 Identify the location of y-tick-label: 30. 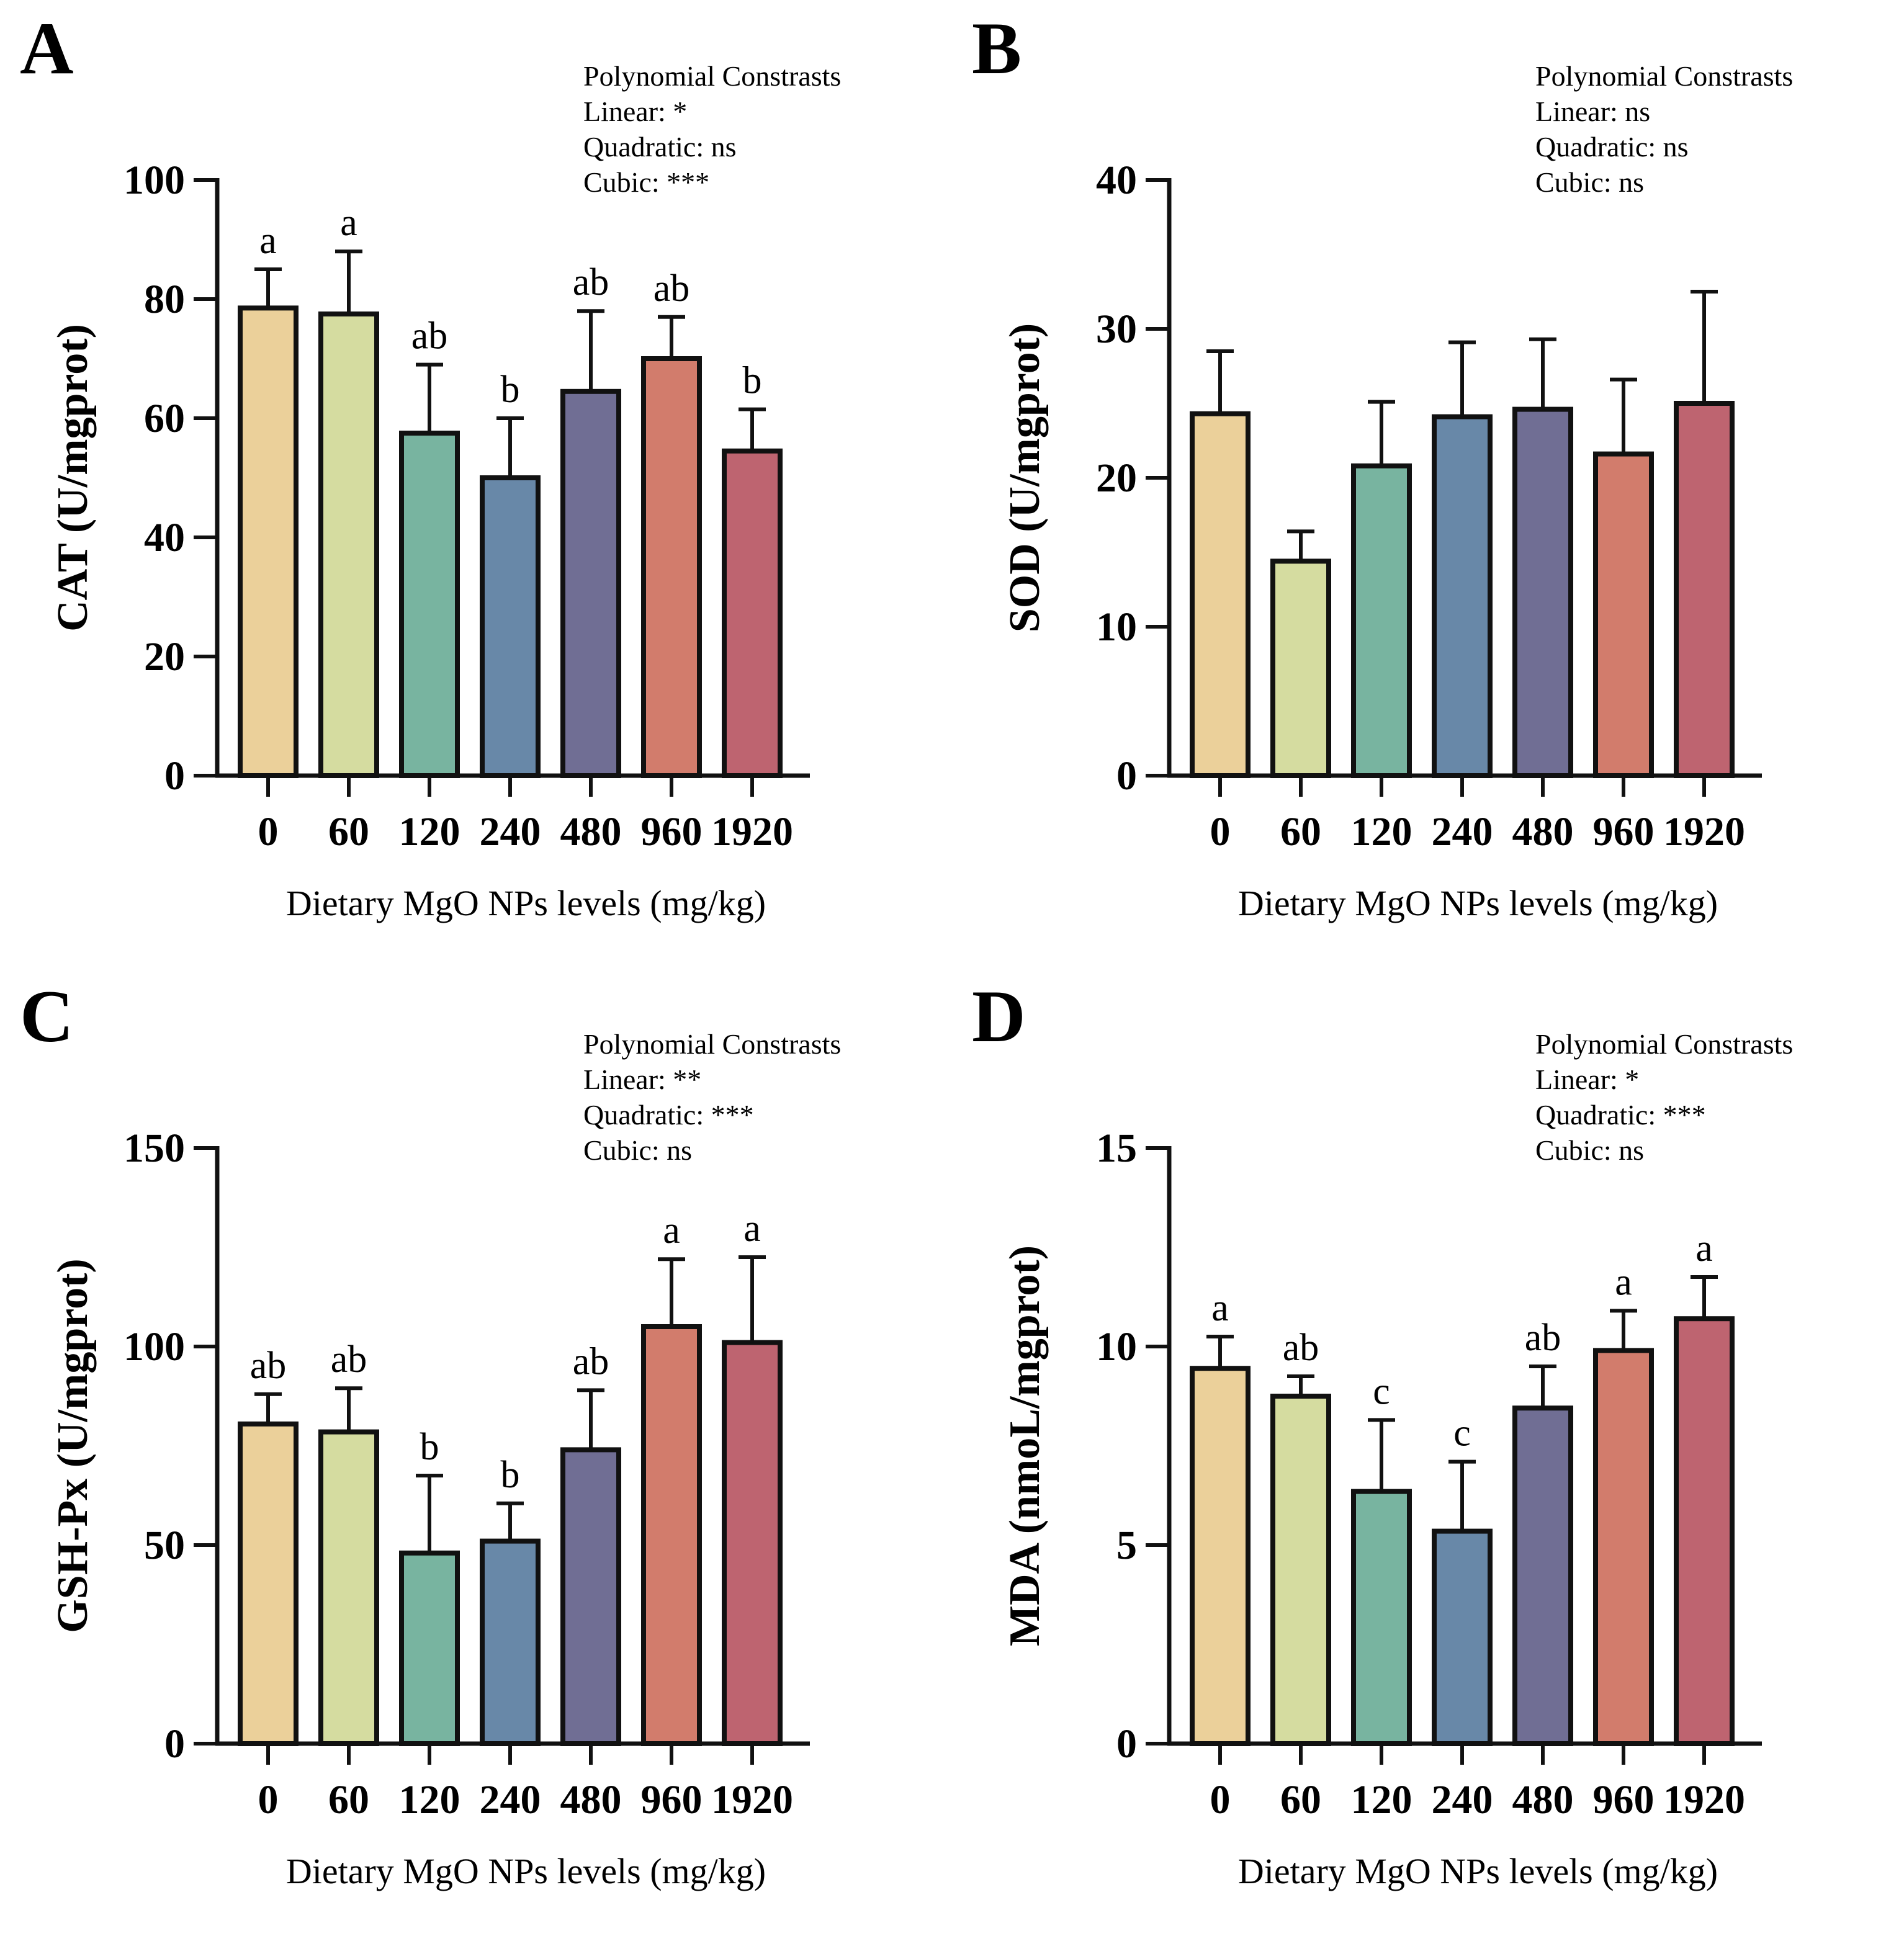
(1116, 329).